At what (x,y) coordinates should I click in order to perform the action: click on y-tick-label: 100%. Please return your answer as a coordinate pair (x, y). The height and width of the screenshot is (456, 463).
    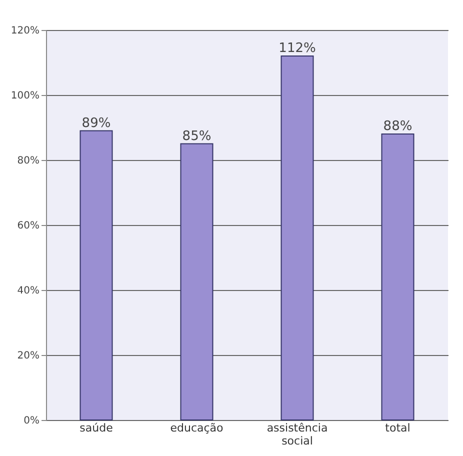
    Looking at the image, I should click on (25, 96).